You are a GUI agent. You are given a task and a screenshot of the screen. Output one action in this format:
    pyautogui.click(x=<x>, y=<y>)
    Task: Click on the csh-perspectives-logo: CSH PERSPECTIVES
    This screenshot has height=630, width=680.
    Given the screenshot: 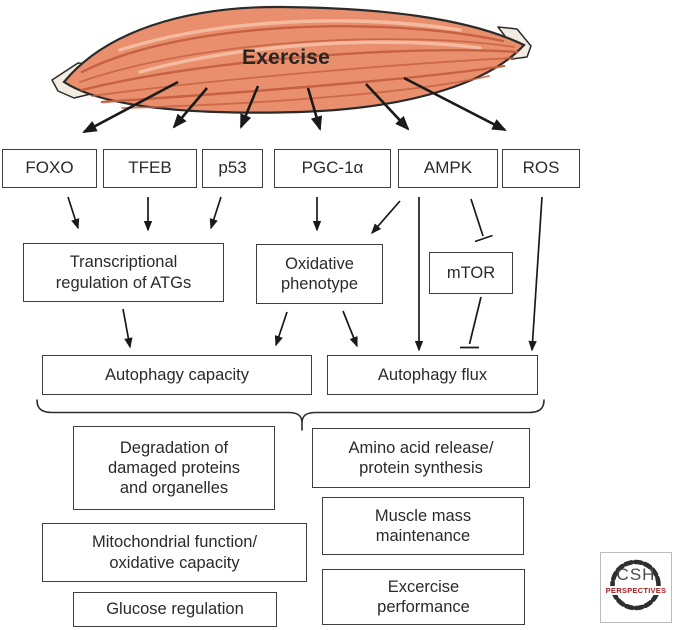 What is the action you would take?
    pyautogui.click(x=636, y=587)
    